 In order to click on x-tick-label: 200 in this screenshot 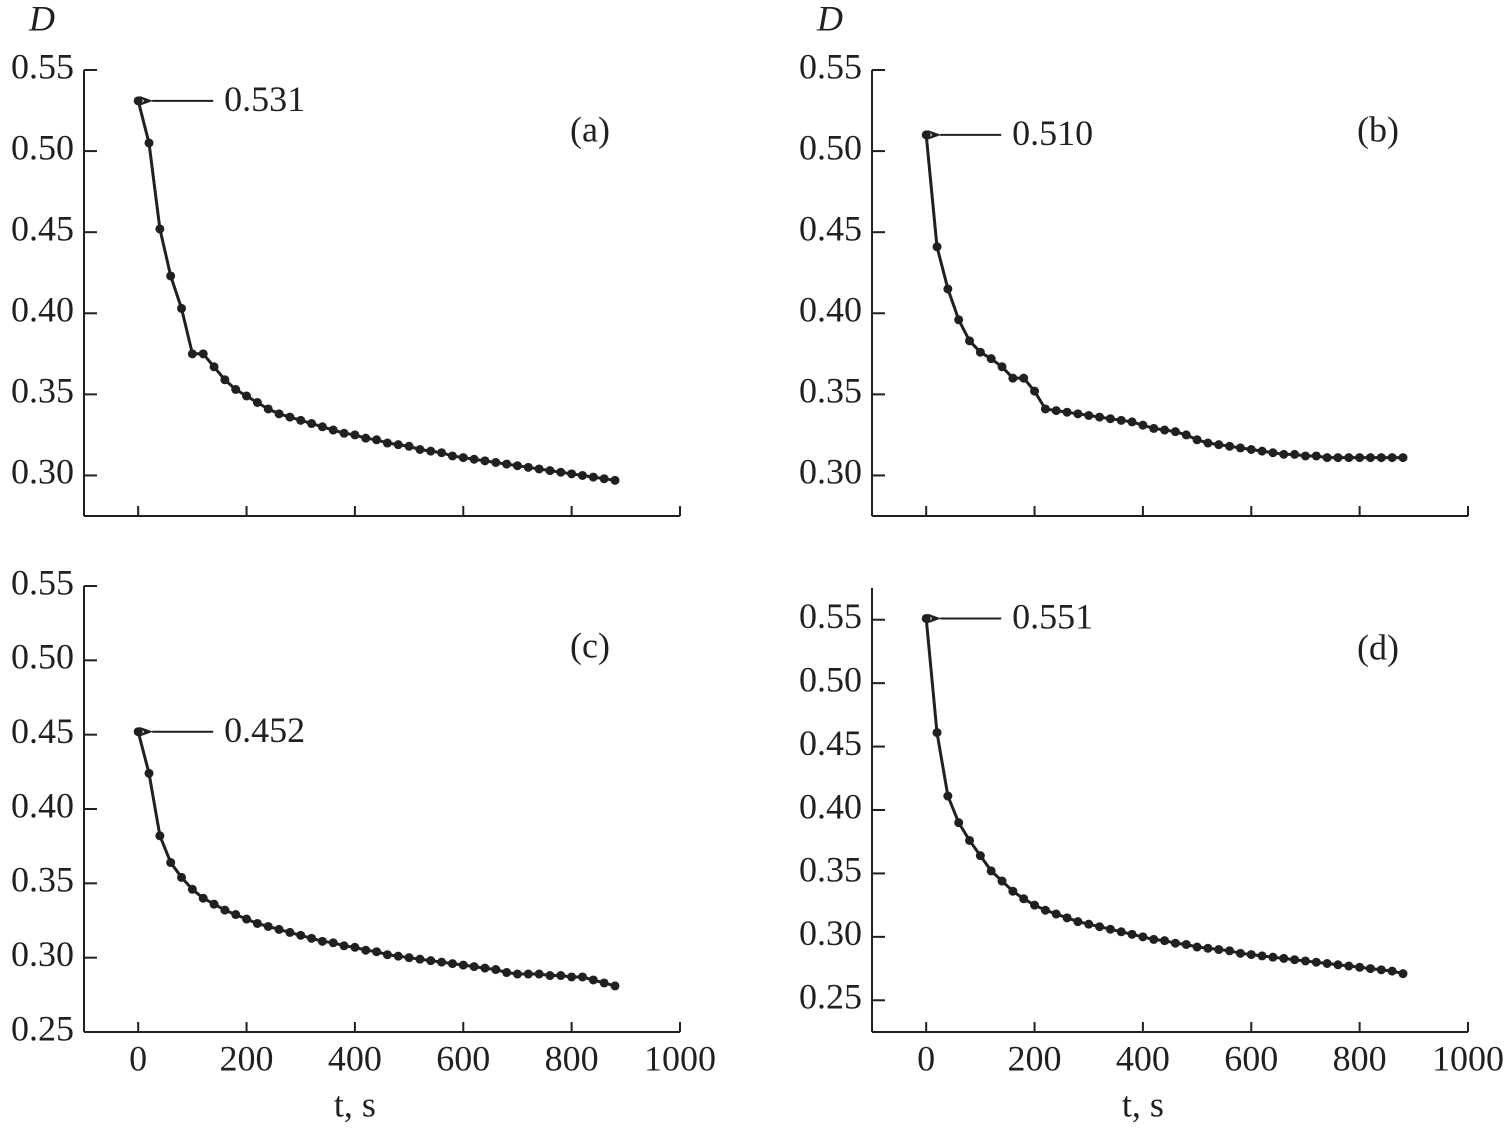, I will do `click(247, 1058)`.